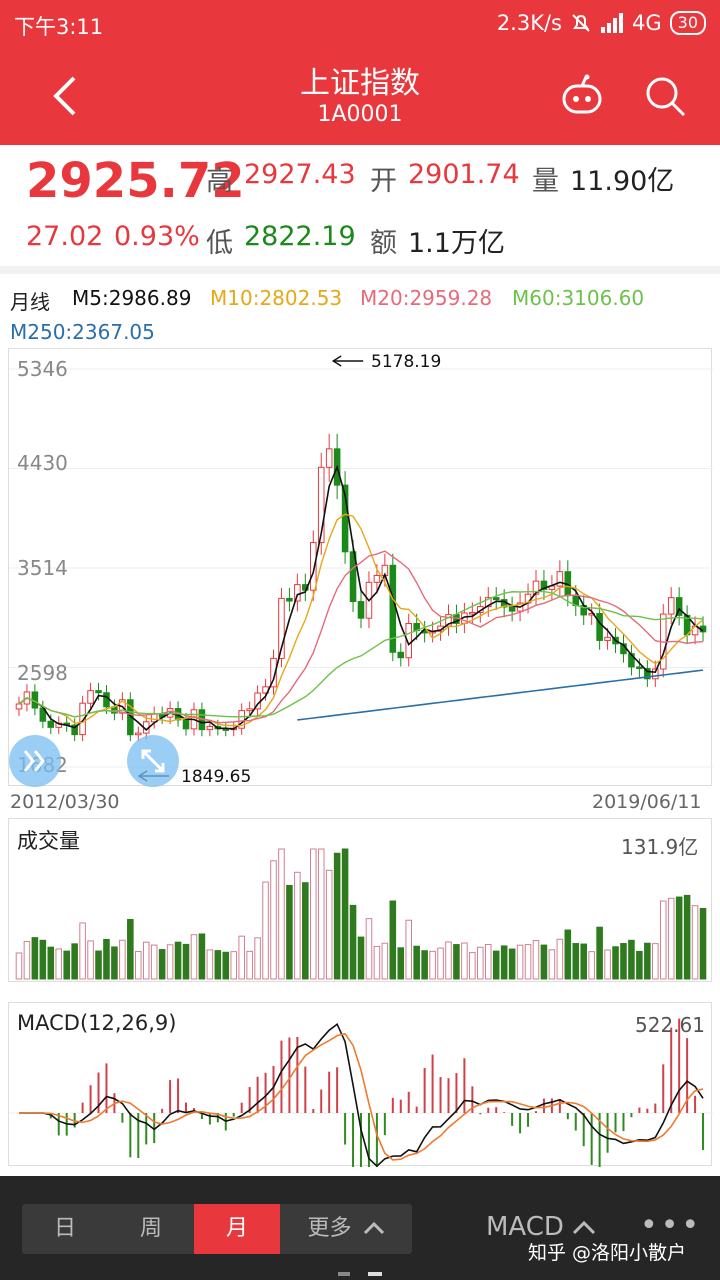 This screenshot has width=720, height=1280. I want to click on max-marker-label: 5178.19, so click(406, 362).